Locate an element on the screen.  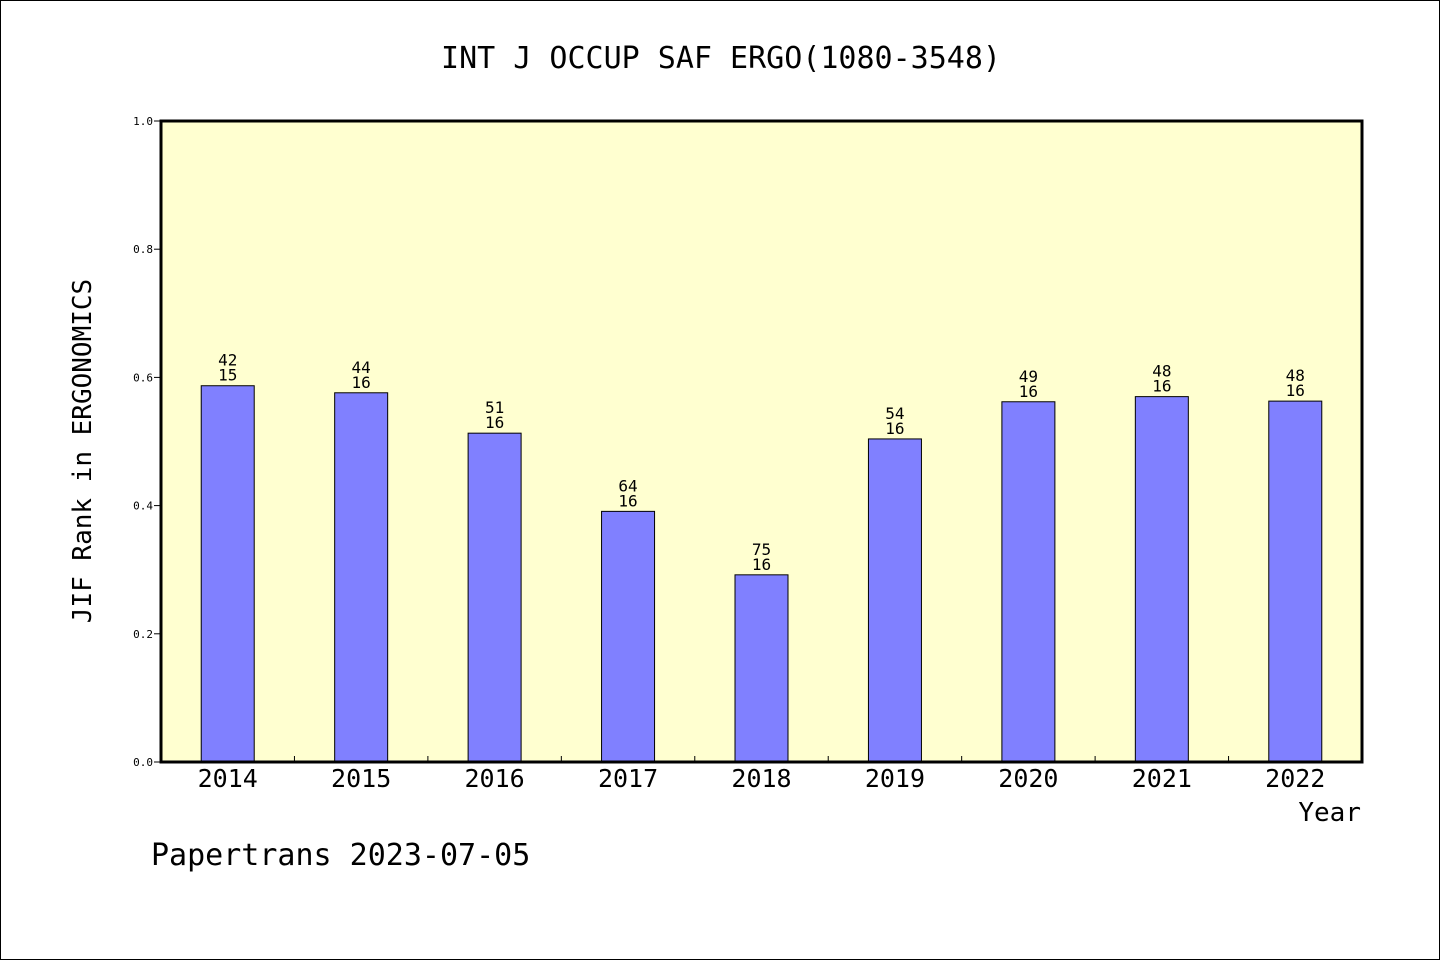
y-tick-label: 0.8 is located at coordinates (143, 249).